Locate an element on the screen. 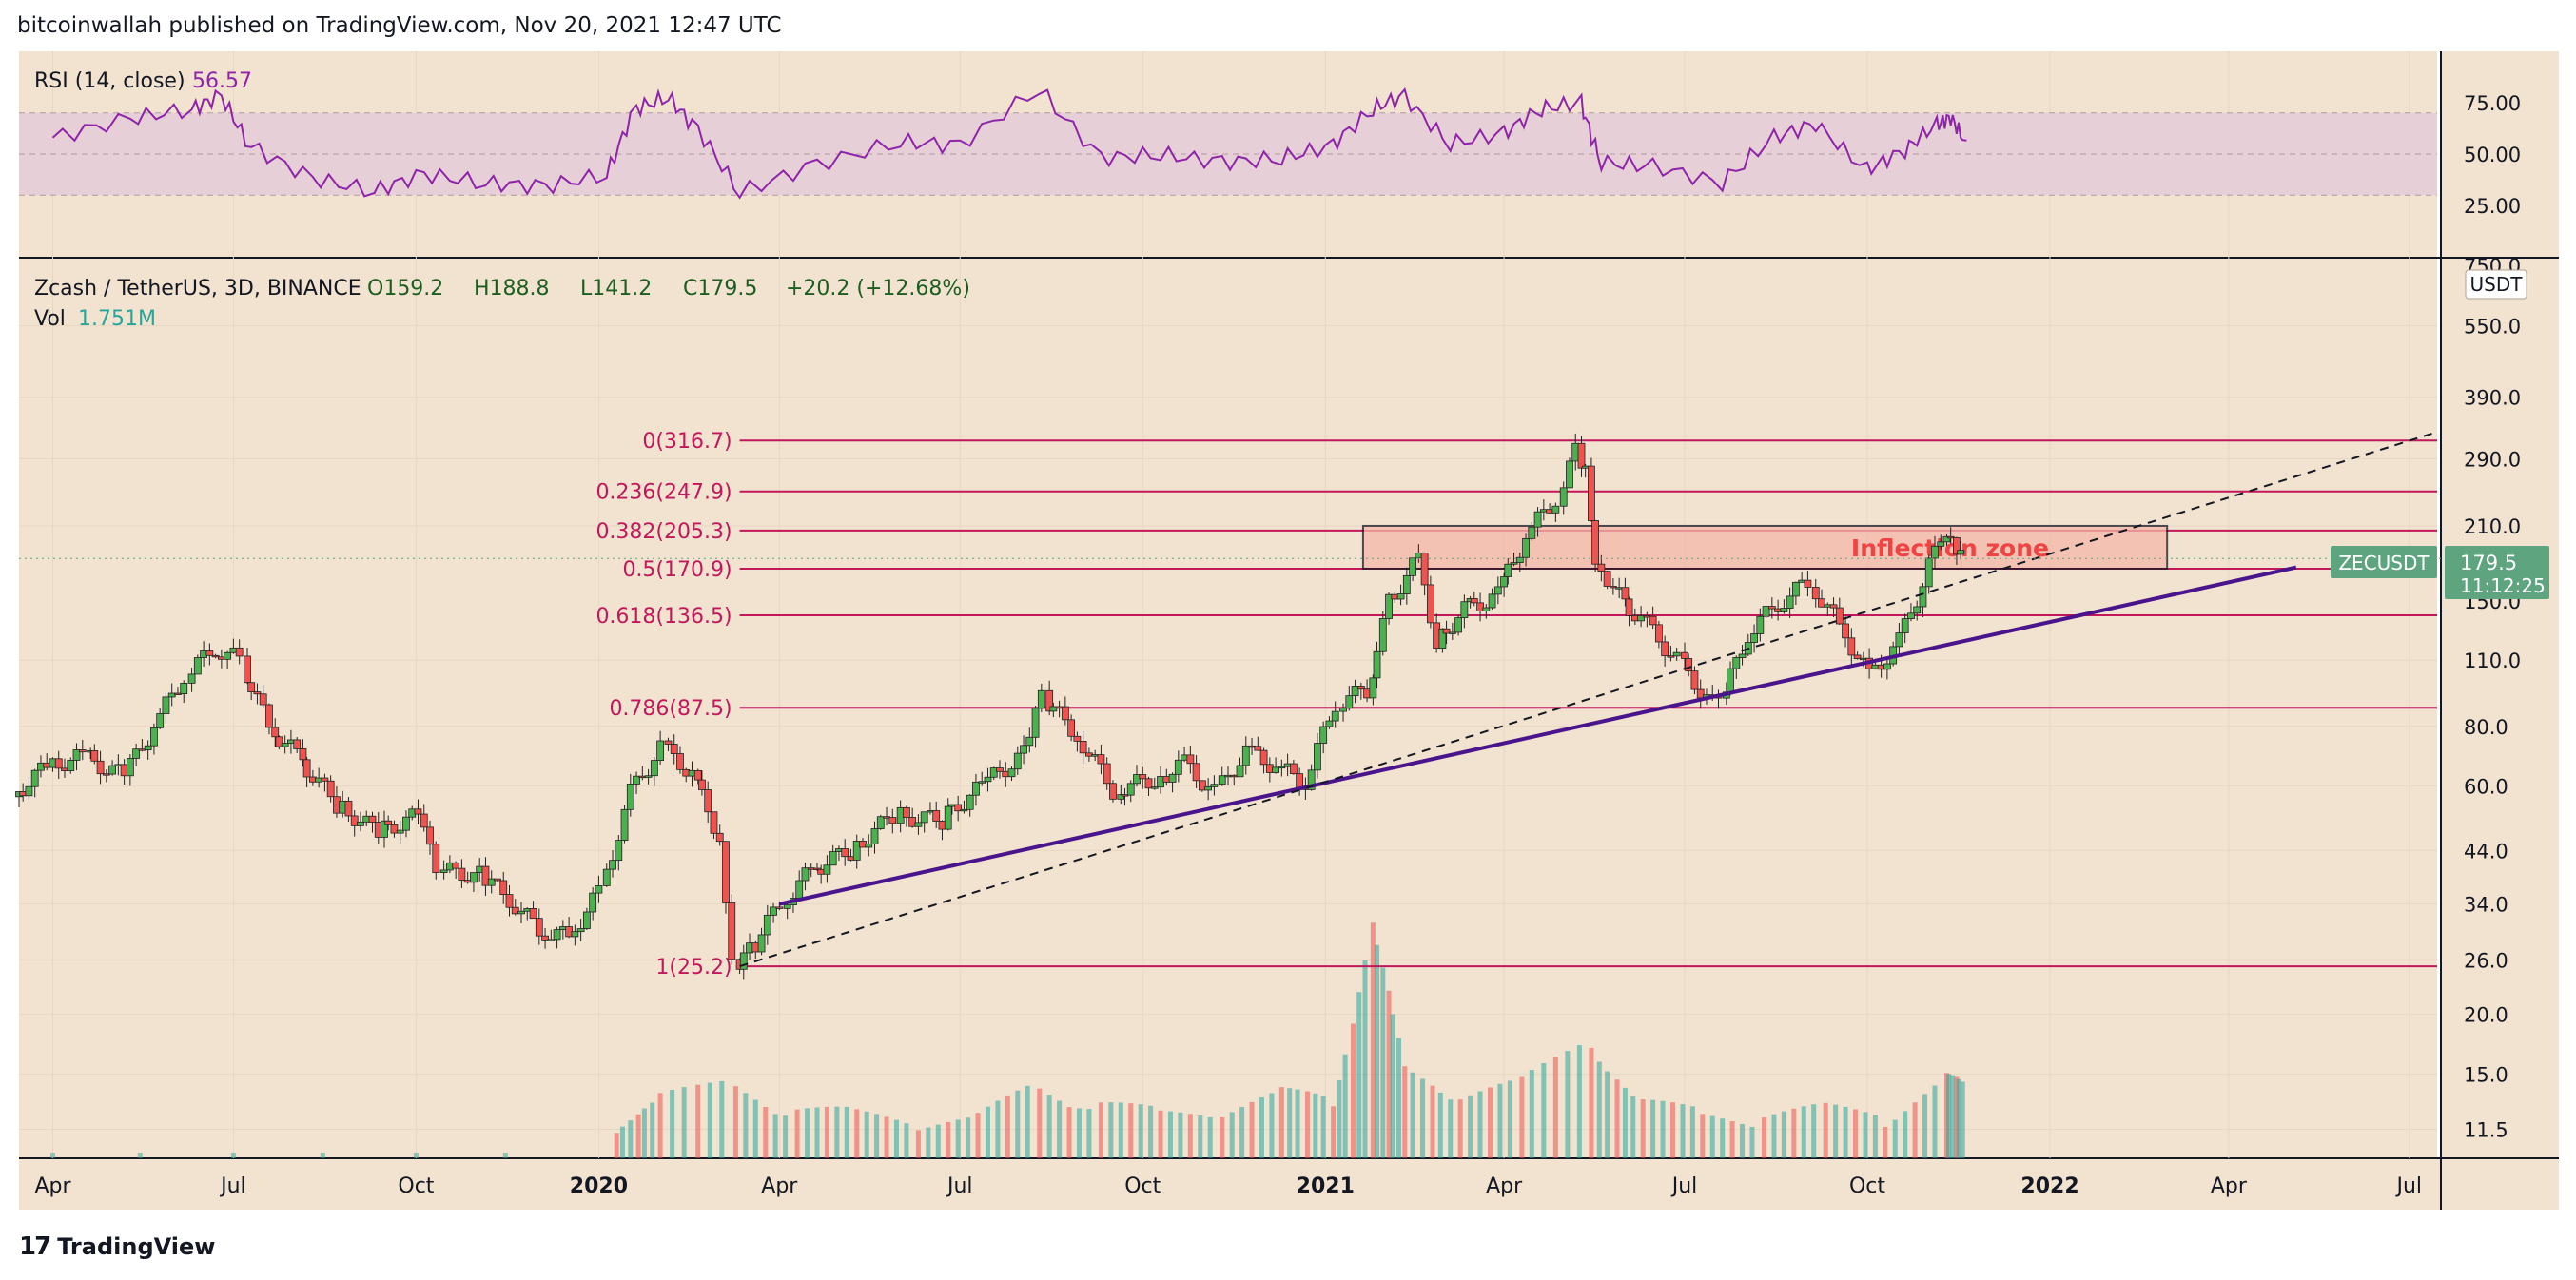 This screenshot has height=1280, width=2576. price-axis-label: 20.0 is located at coordinates (2486, 1015).